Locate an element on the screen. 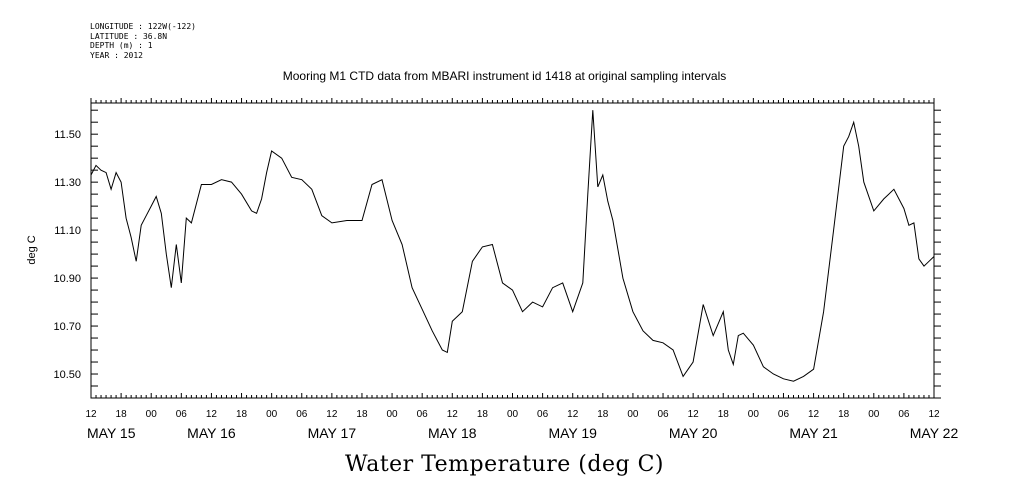  x-day-label: MAY 15 is located at coordinates (111, 433).